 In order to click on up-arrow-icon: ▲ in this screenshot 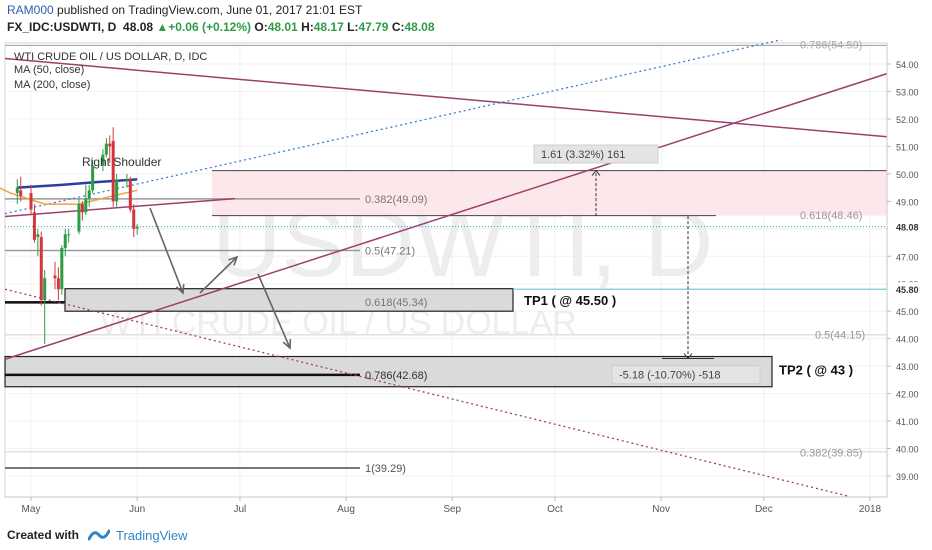, I will do `click(162, 27)`.